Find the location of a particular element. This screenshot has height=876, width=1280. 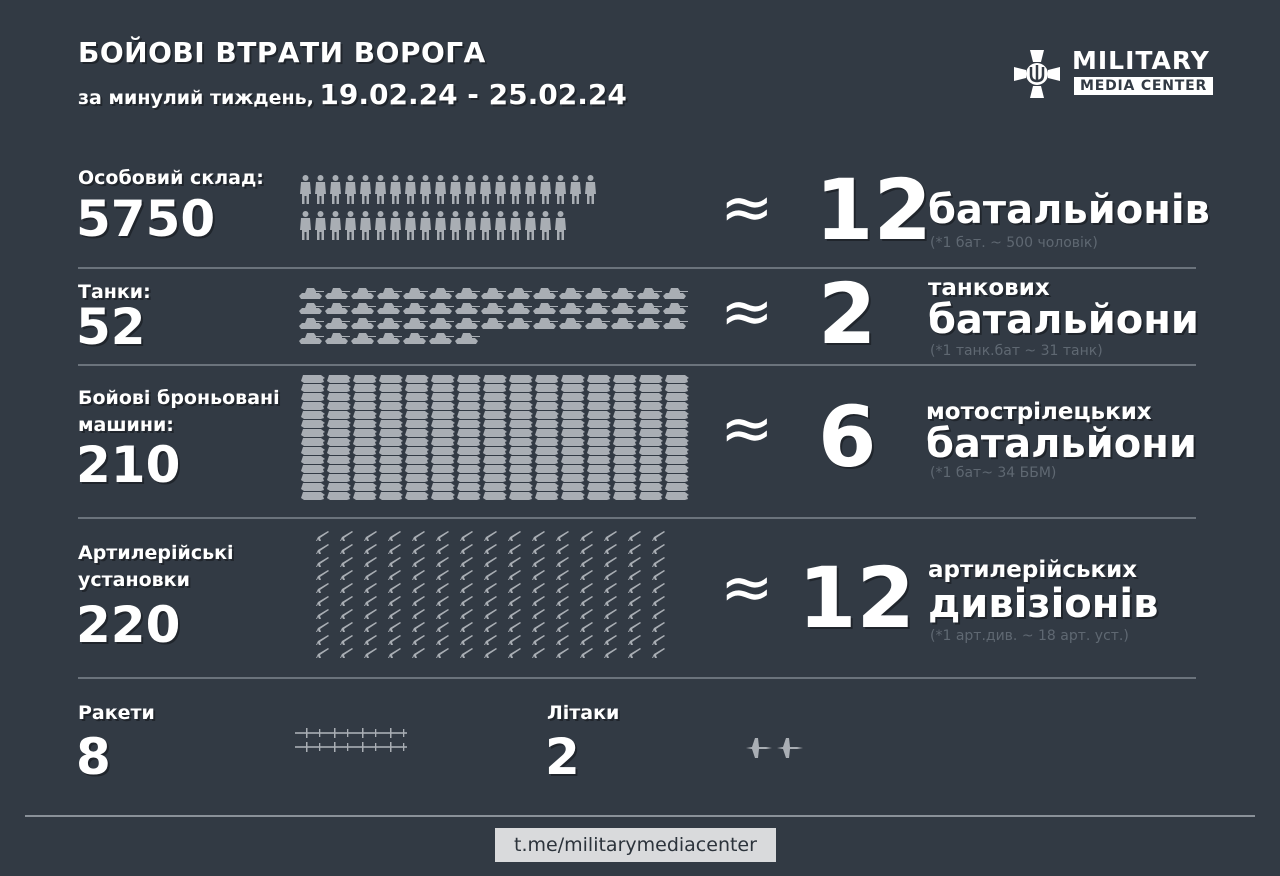

missiles-value: 8 is located at coordinates (93, 757).